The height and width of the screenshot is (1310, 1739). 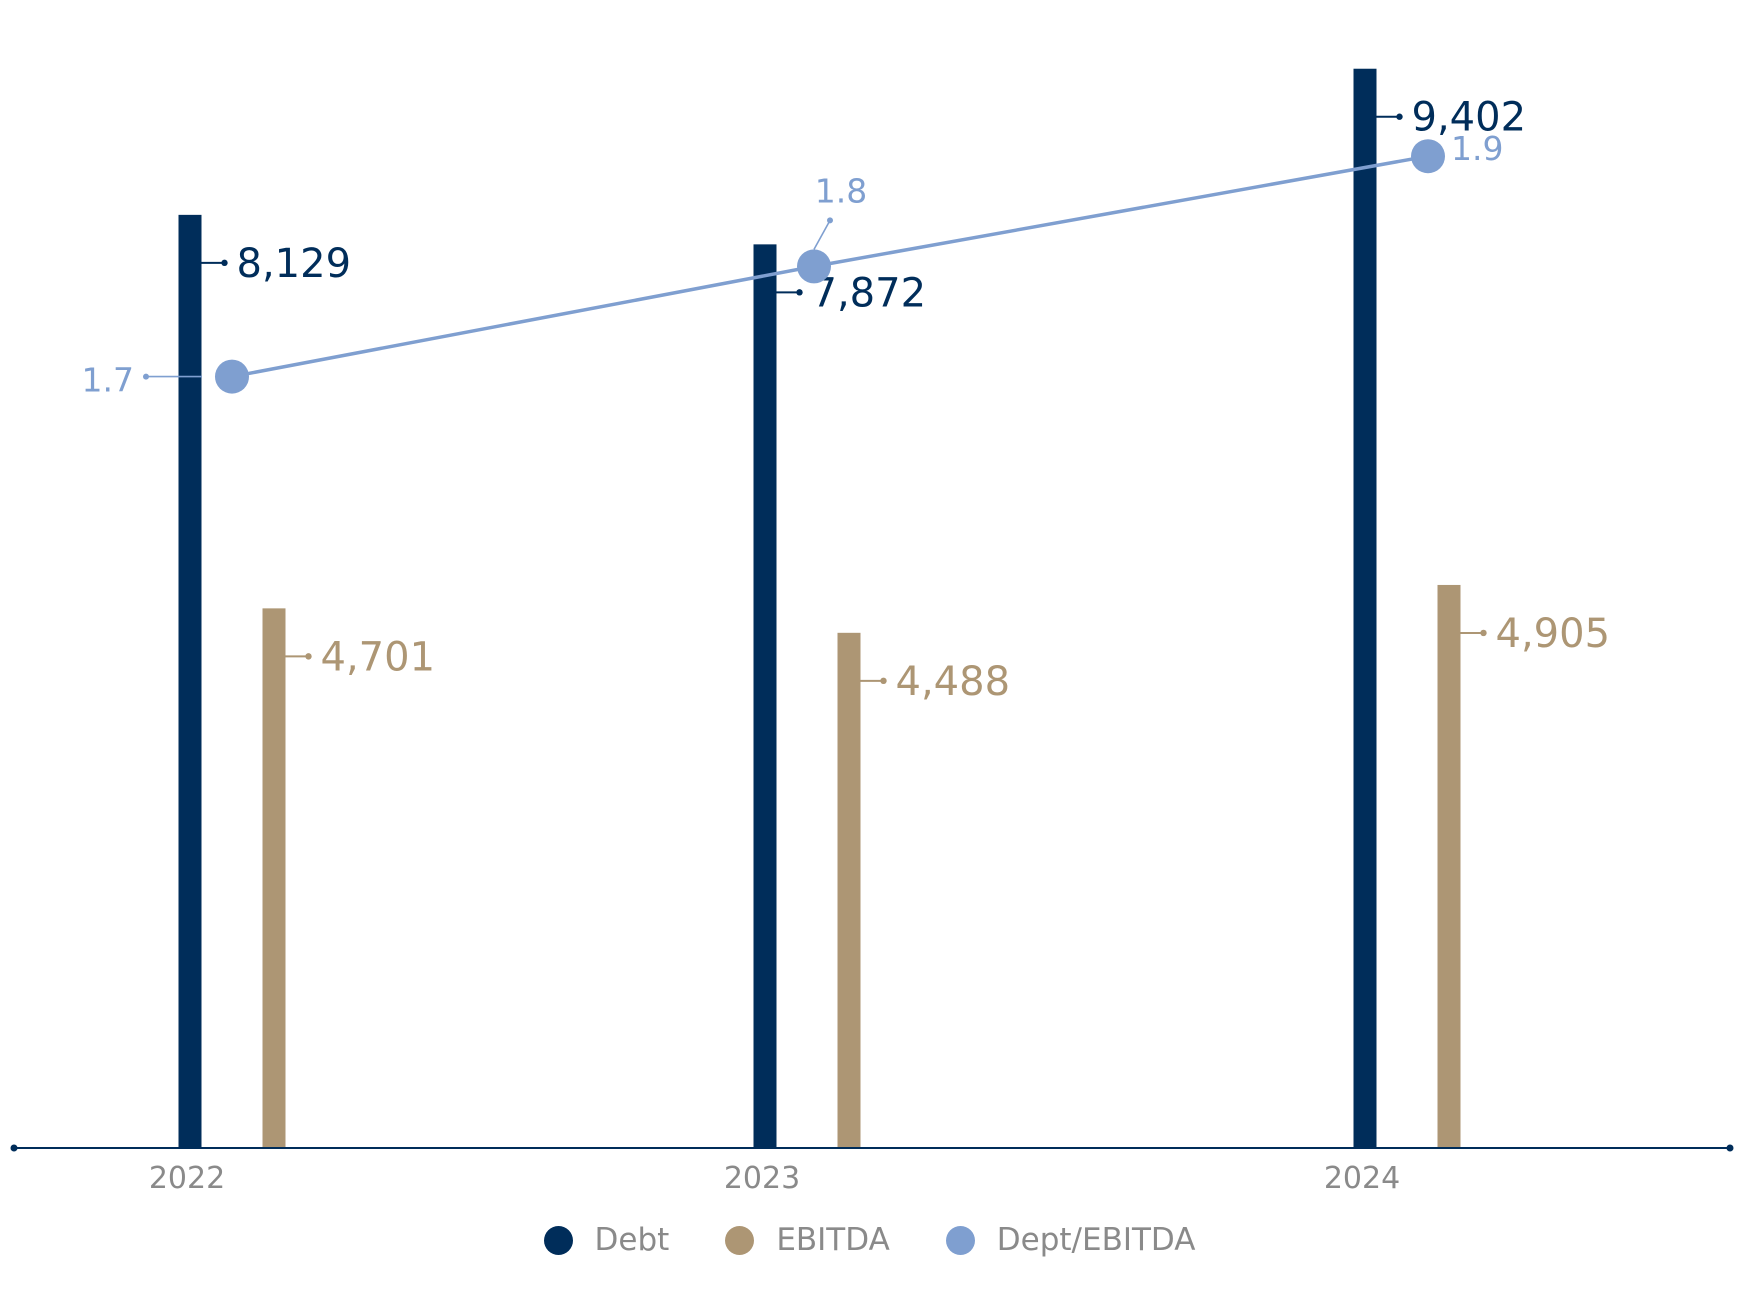 What do you see at coordinates (822, 235) in the screenshot?
I see `ratio-leader-line-2023` at bounding box center [822, 235].